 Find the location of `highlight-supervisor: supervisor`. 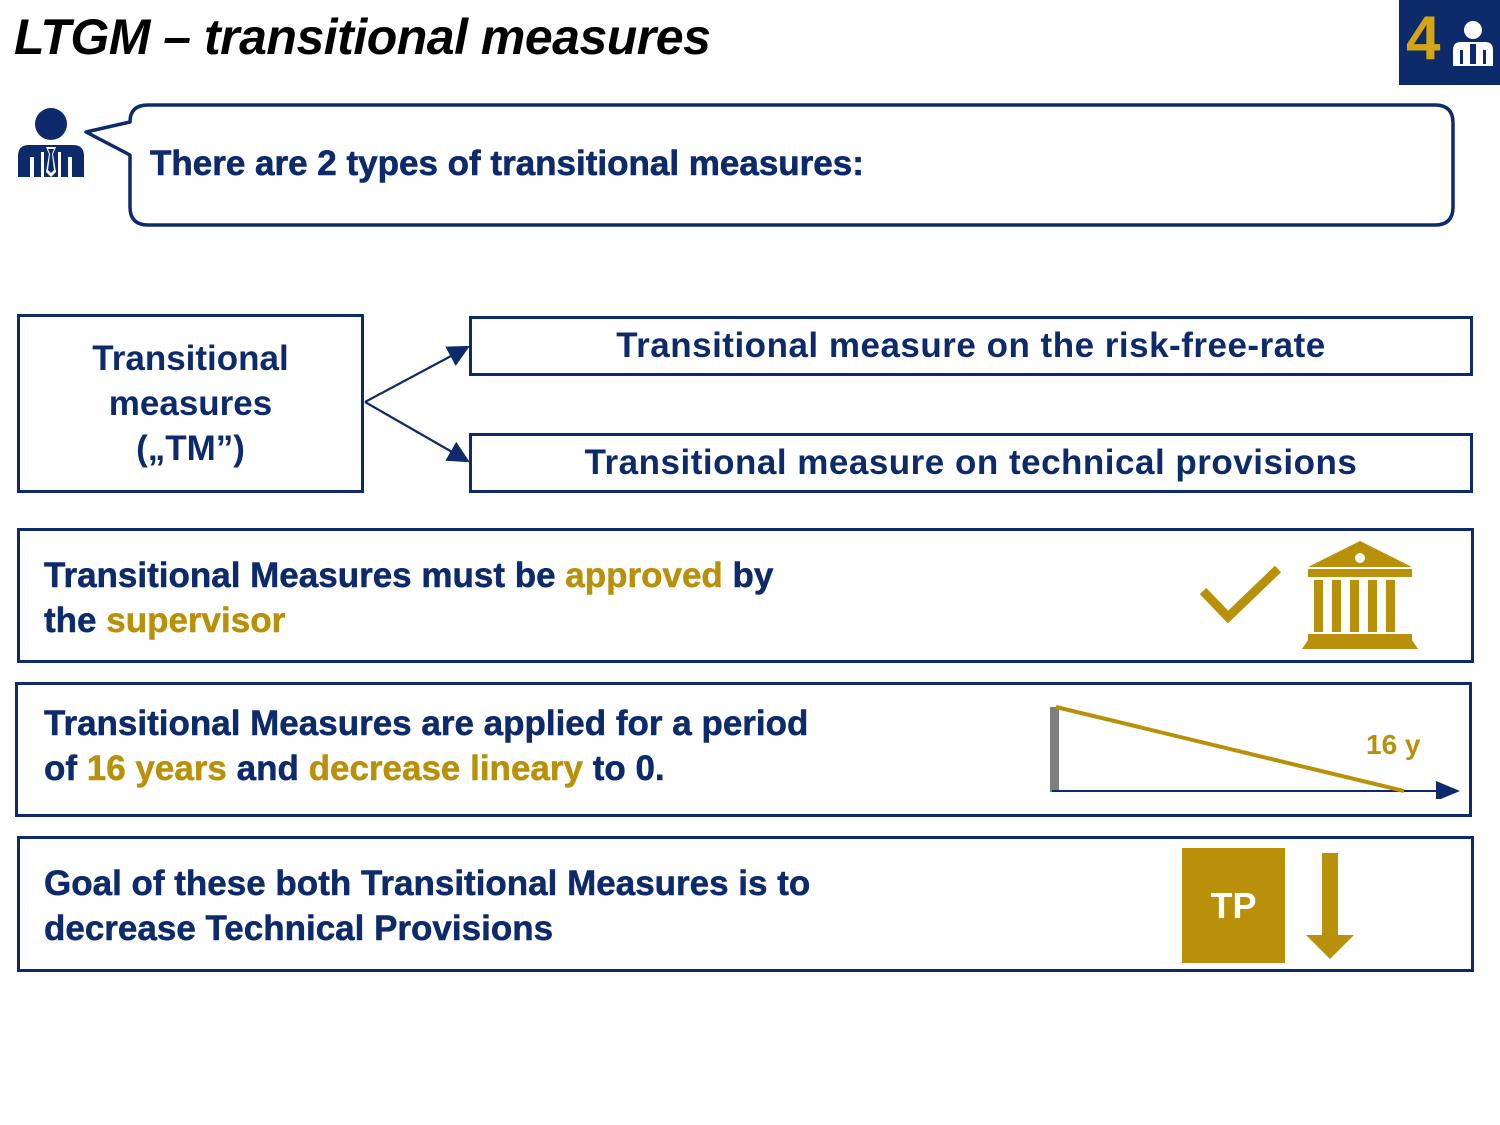

highlight-supervisor: supervisor is located at coordinates (196, 621).